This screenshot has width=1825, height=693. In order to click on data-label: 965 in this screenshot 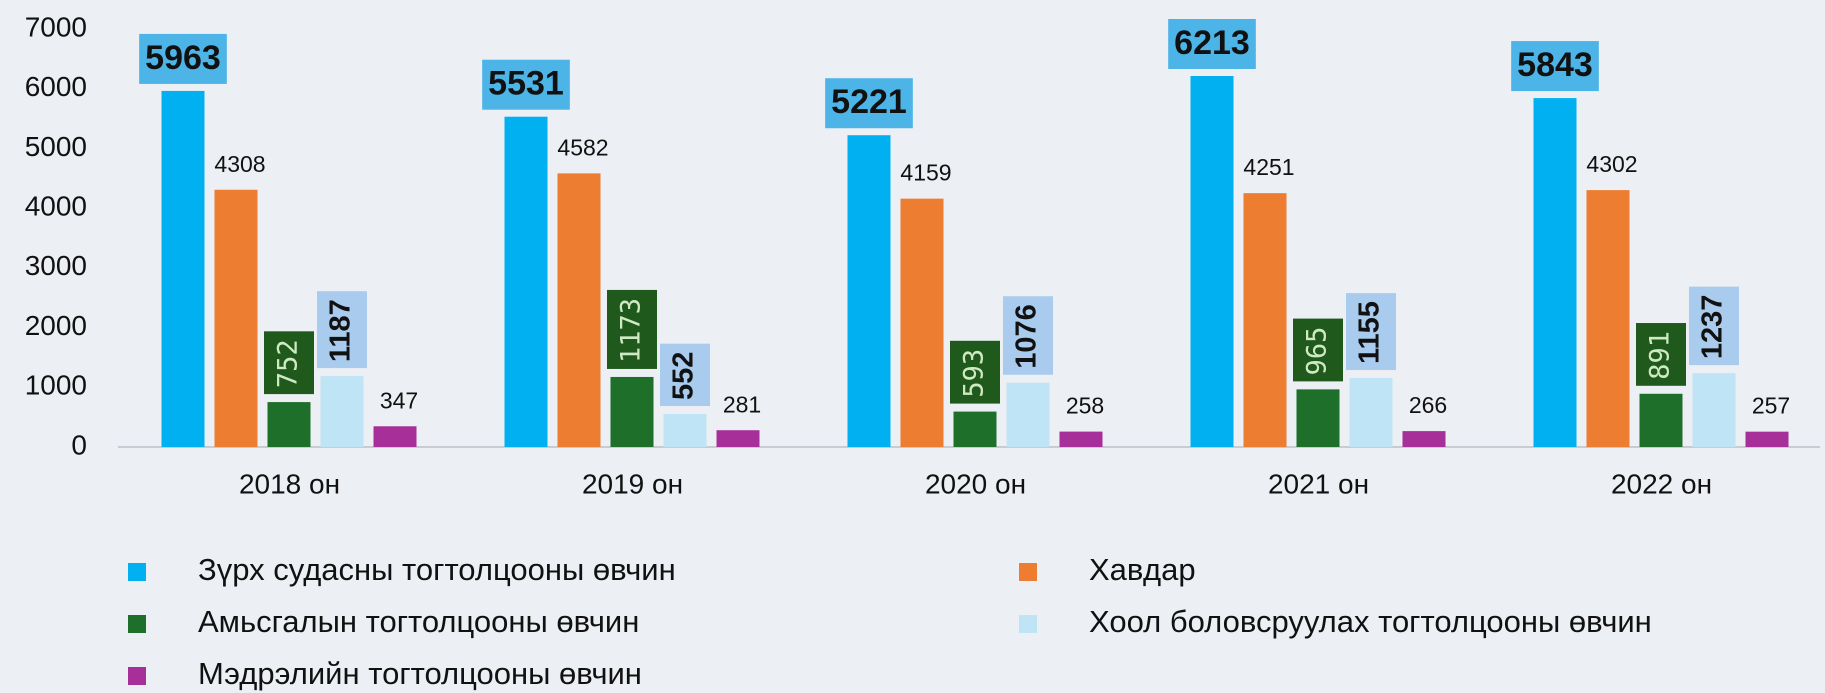, I will do `click(1317, 351)`.